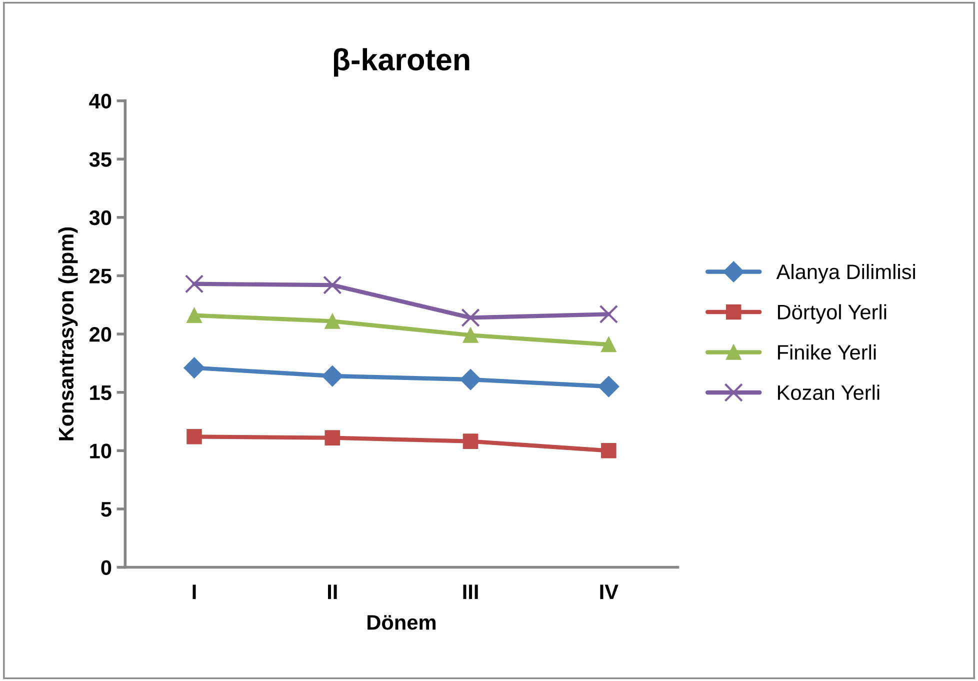 The height and width of the screenshot is (681, 978). What do you see at coordinates (106, 568) in the screenshot?
I see `y-tick-label: 0` at bounding box center [106, 568].